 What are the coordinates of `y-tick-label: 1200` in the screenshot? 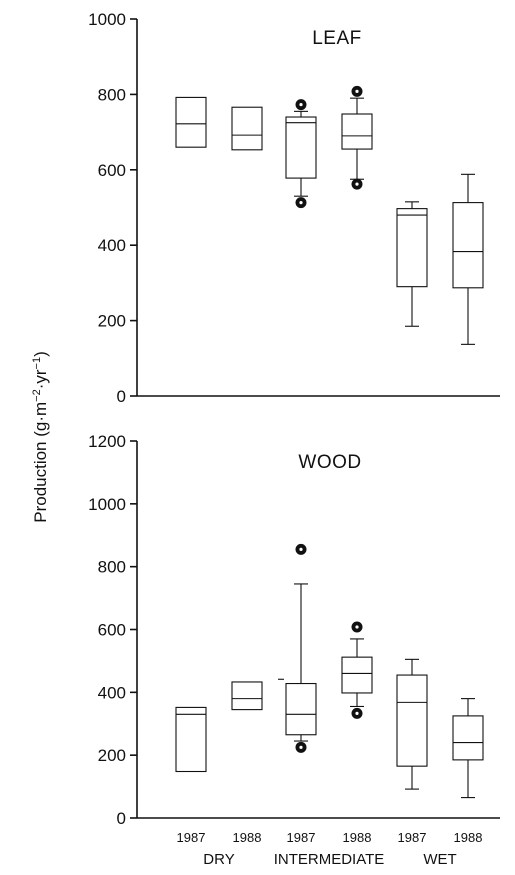 It's located at (107, 441).